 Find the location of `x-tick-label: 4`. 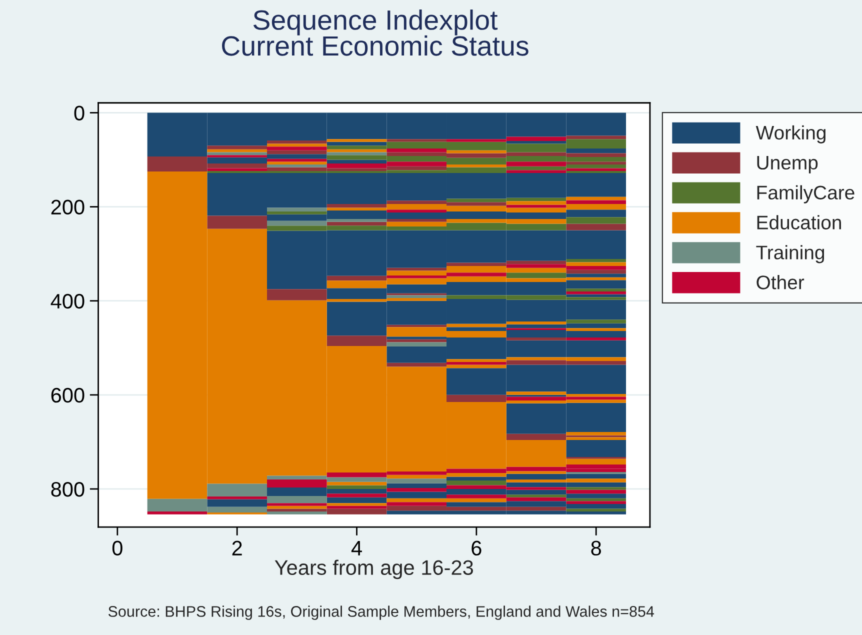

x-tick-label: 4 is located at coordinates (356, 548).